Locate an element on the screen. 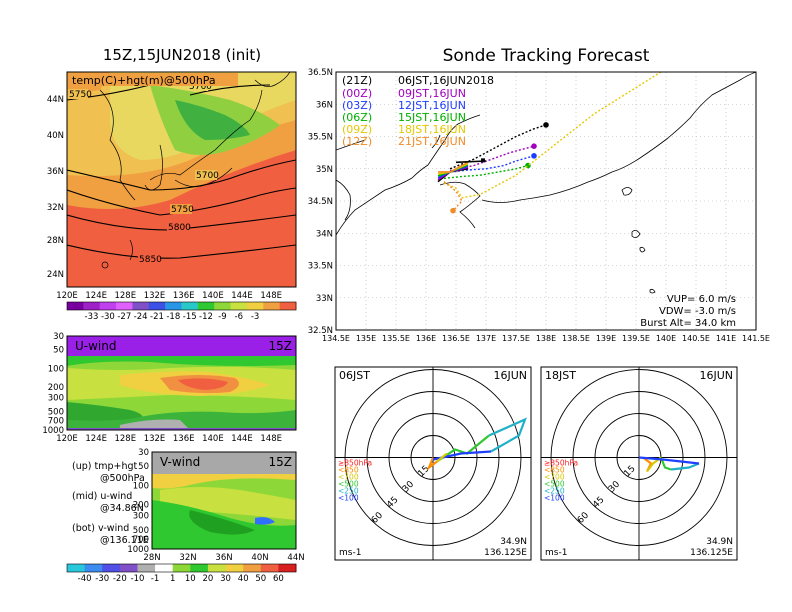  v-wind-lat-ticks: 28N 32N 36N 40N 44N is located at coordinates (223, 558).